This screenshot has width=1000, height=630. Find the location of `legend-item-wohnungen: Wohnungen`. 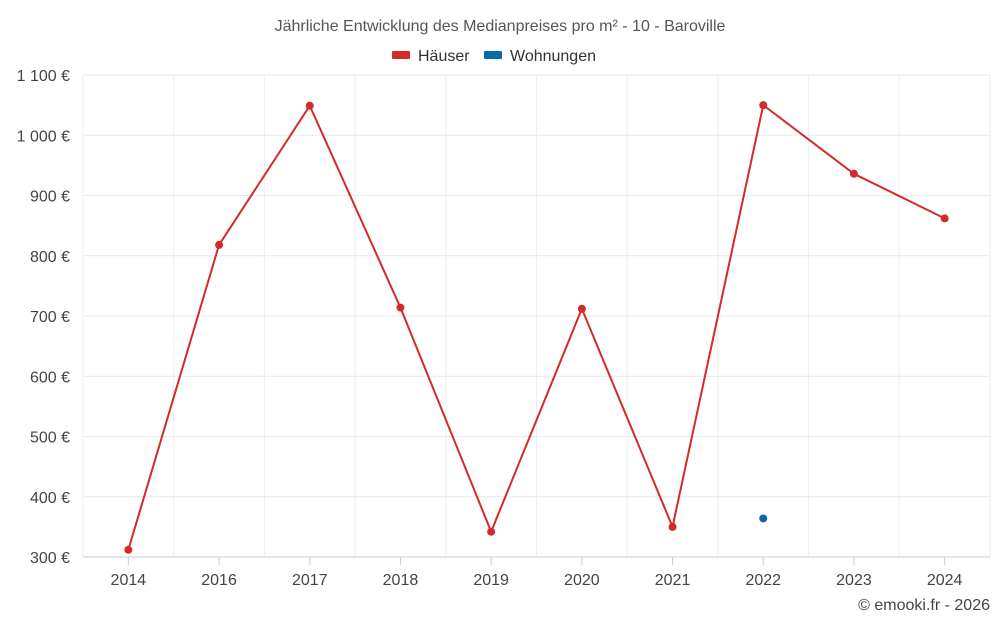

legend-item-wohnungen: Wohnungen is located at coordinates (540, 56).